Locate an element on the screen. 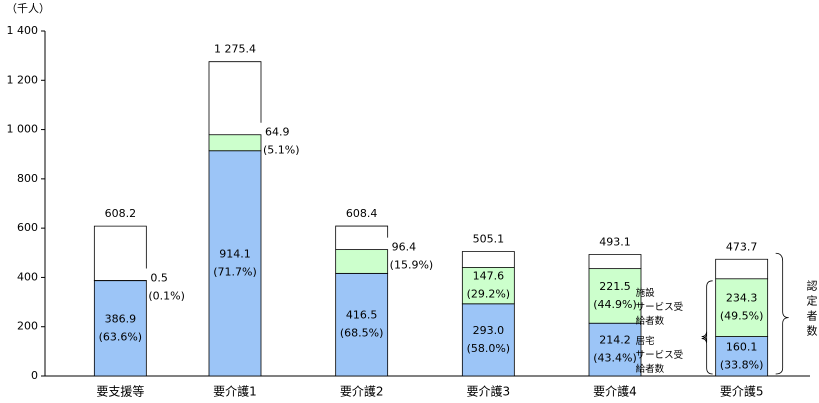 This screenshot has height=403, width=819. share-label: (15.9%) is located at coordinates (412, 265).